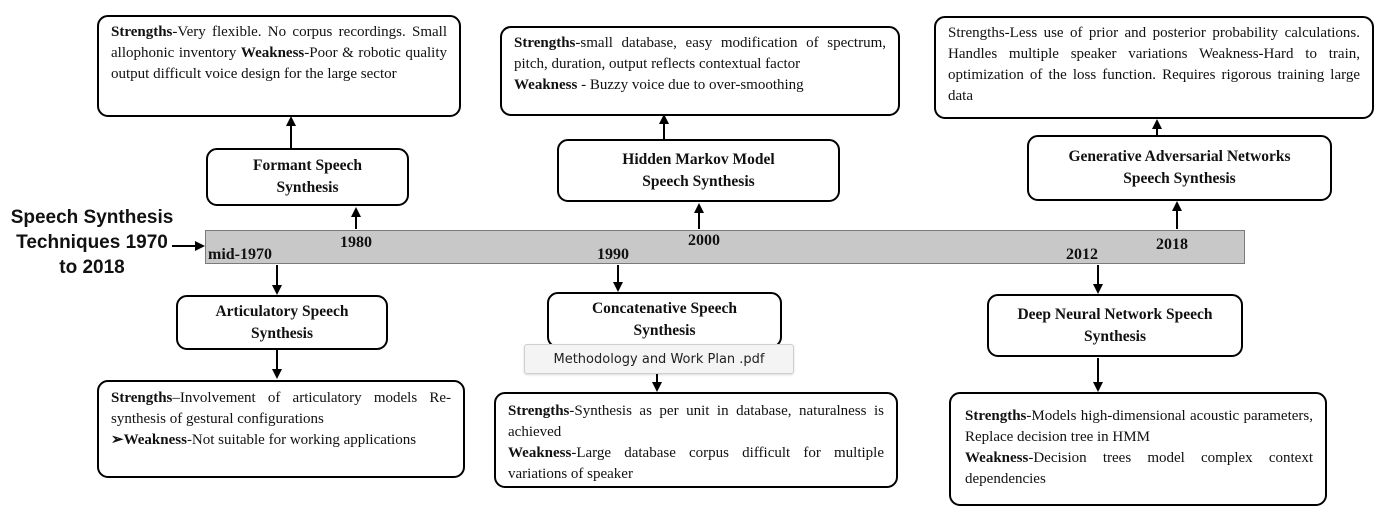  What do you see at coordinates (725, 247) in the screenshot?
I see `timeline-bar` at bounding box center [725, 247].